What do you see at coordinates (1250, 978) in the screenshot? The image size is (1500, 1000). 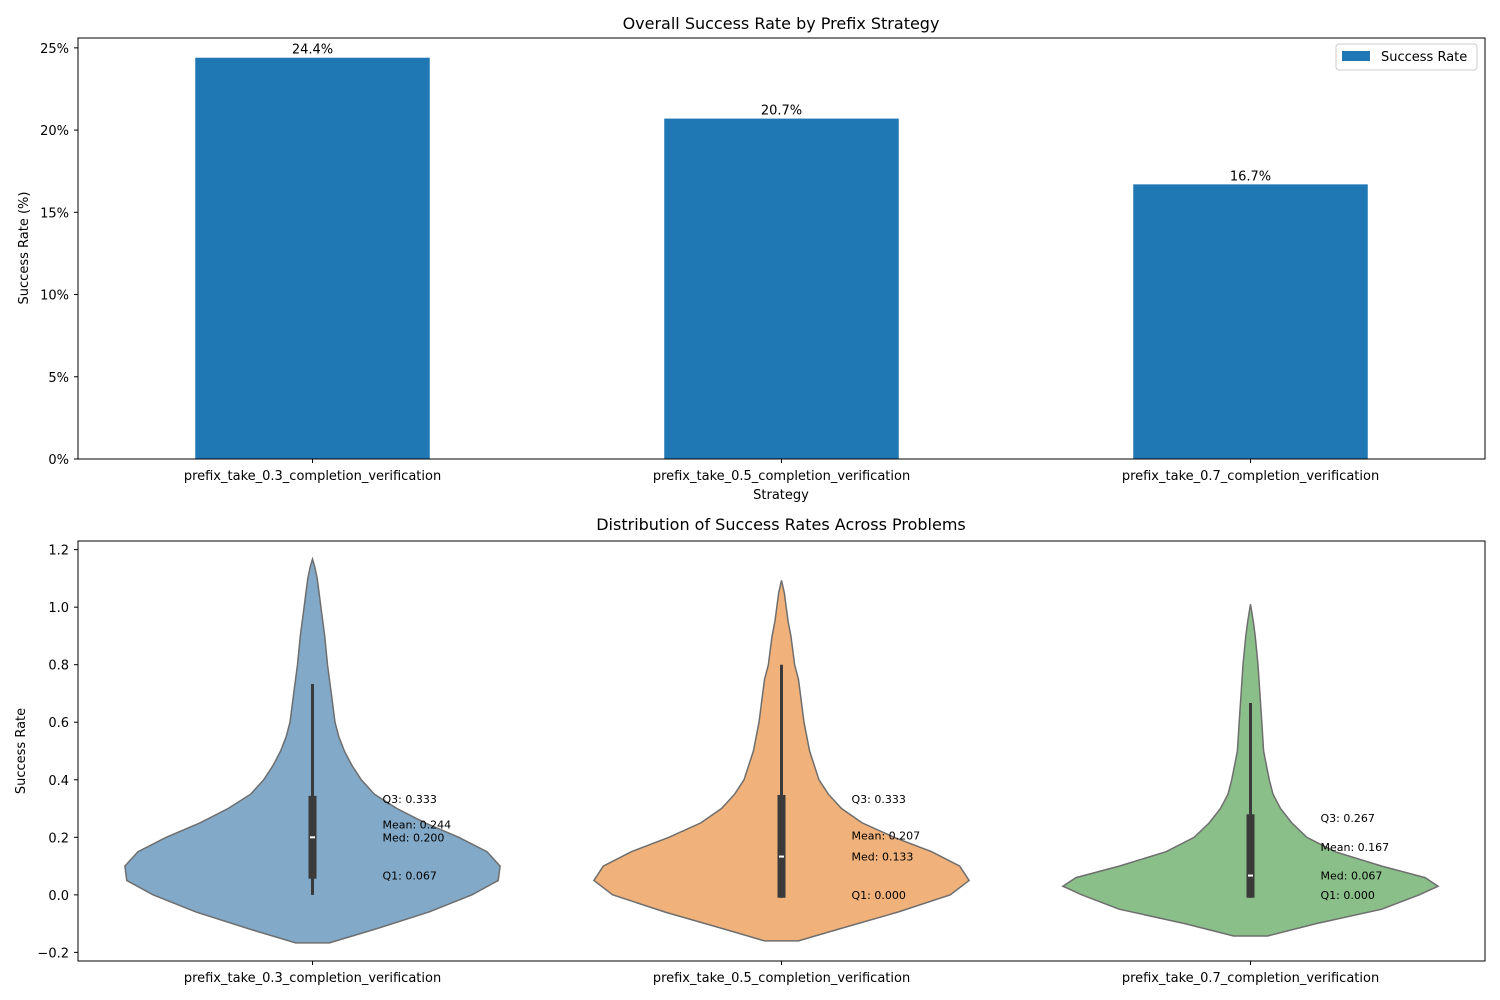 I see `violin-x-tick-label: prefix_take_0.7_completion_verification` at bounding box center [1250, 978].